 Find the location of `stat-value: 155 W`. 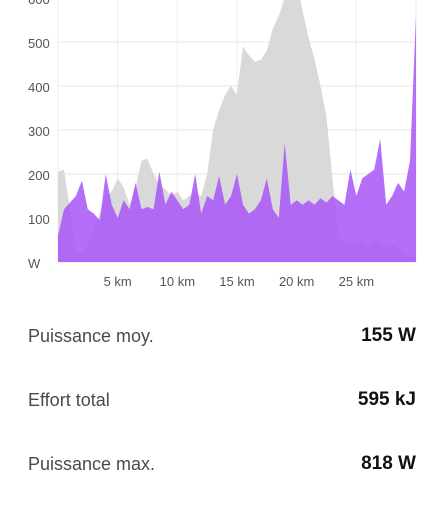

stat-value: 155 W is located at coordinates (388, 335).